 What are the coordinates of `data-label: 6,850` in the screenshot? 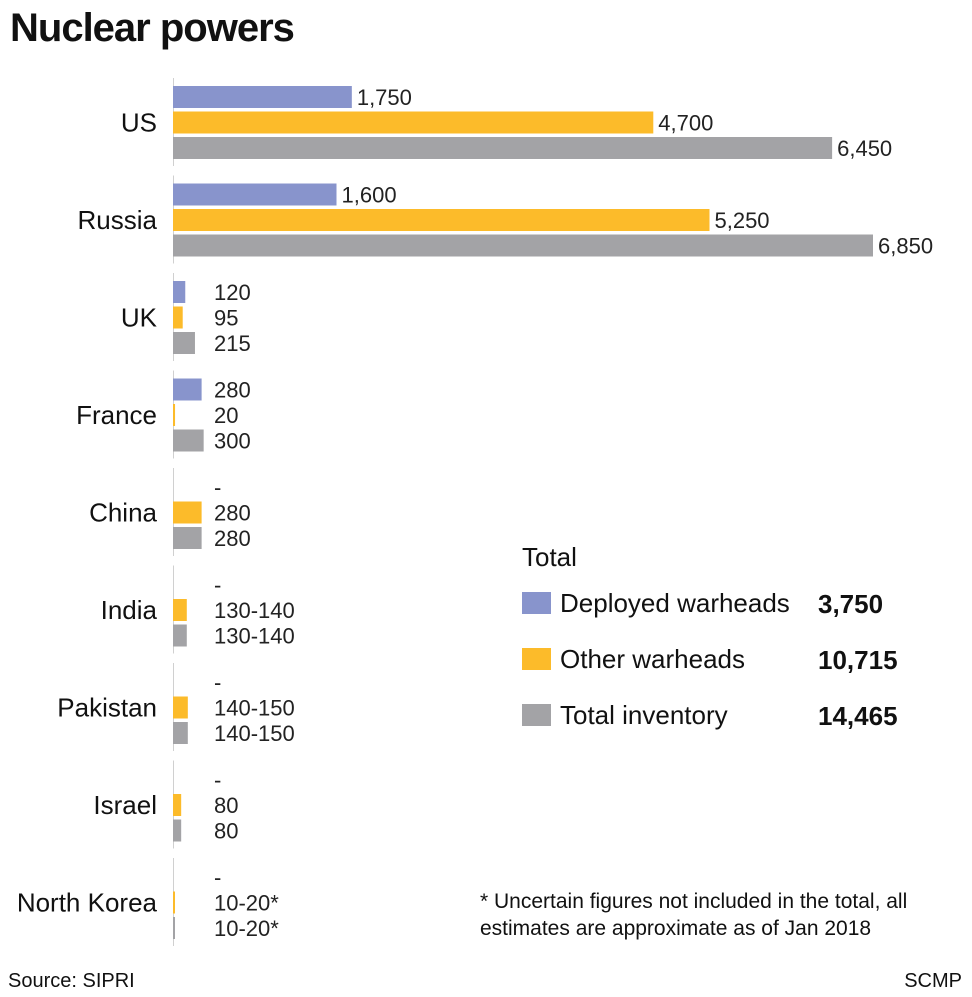 It's located at (905, 246).